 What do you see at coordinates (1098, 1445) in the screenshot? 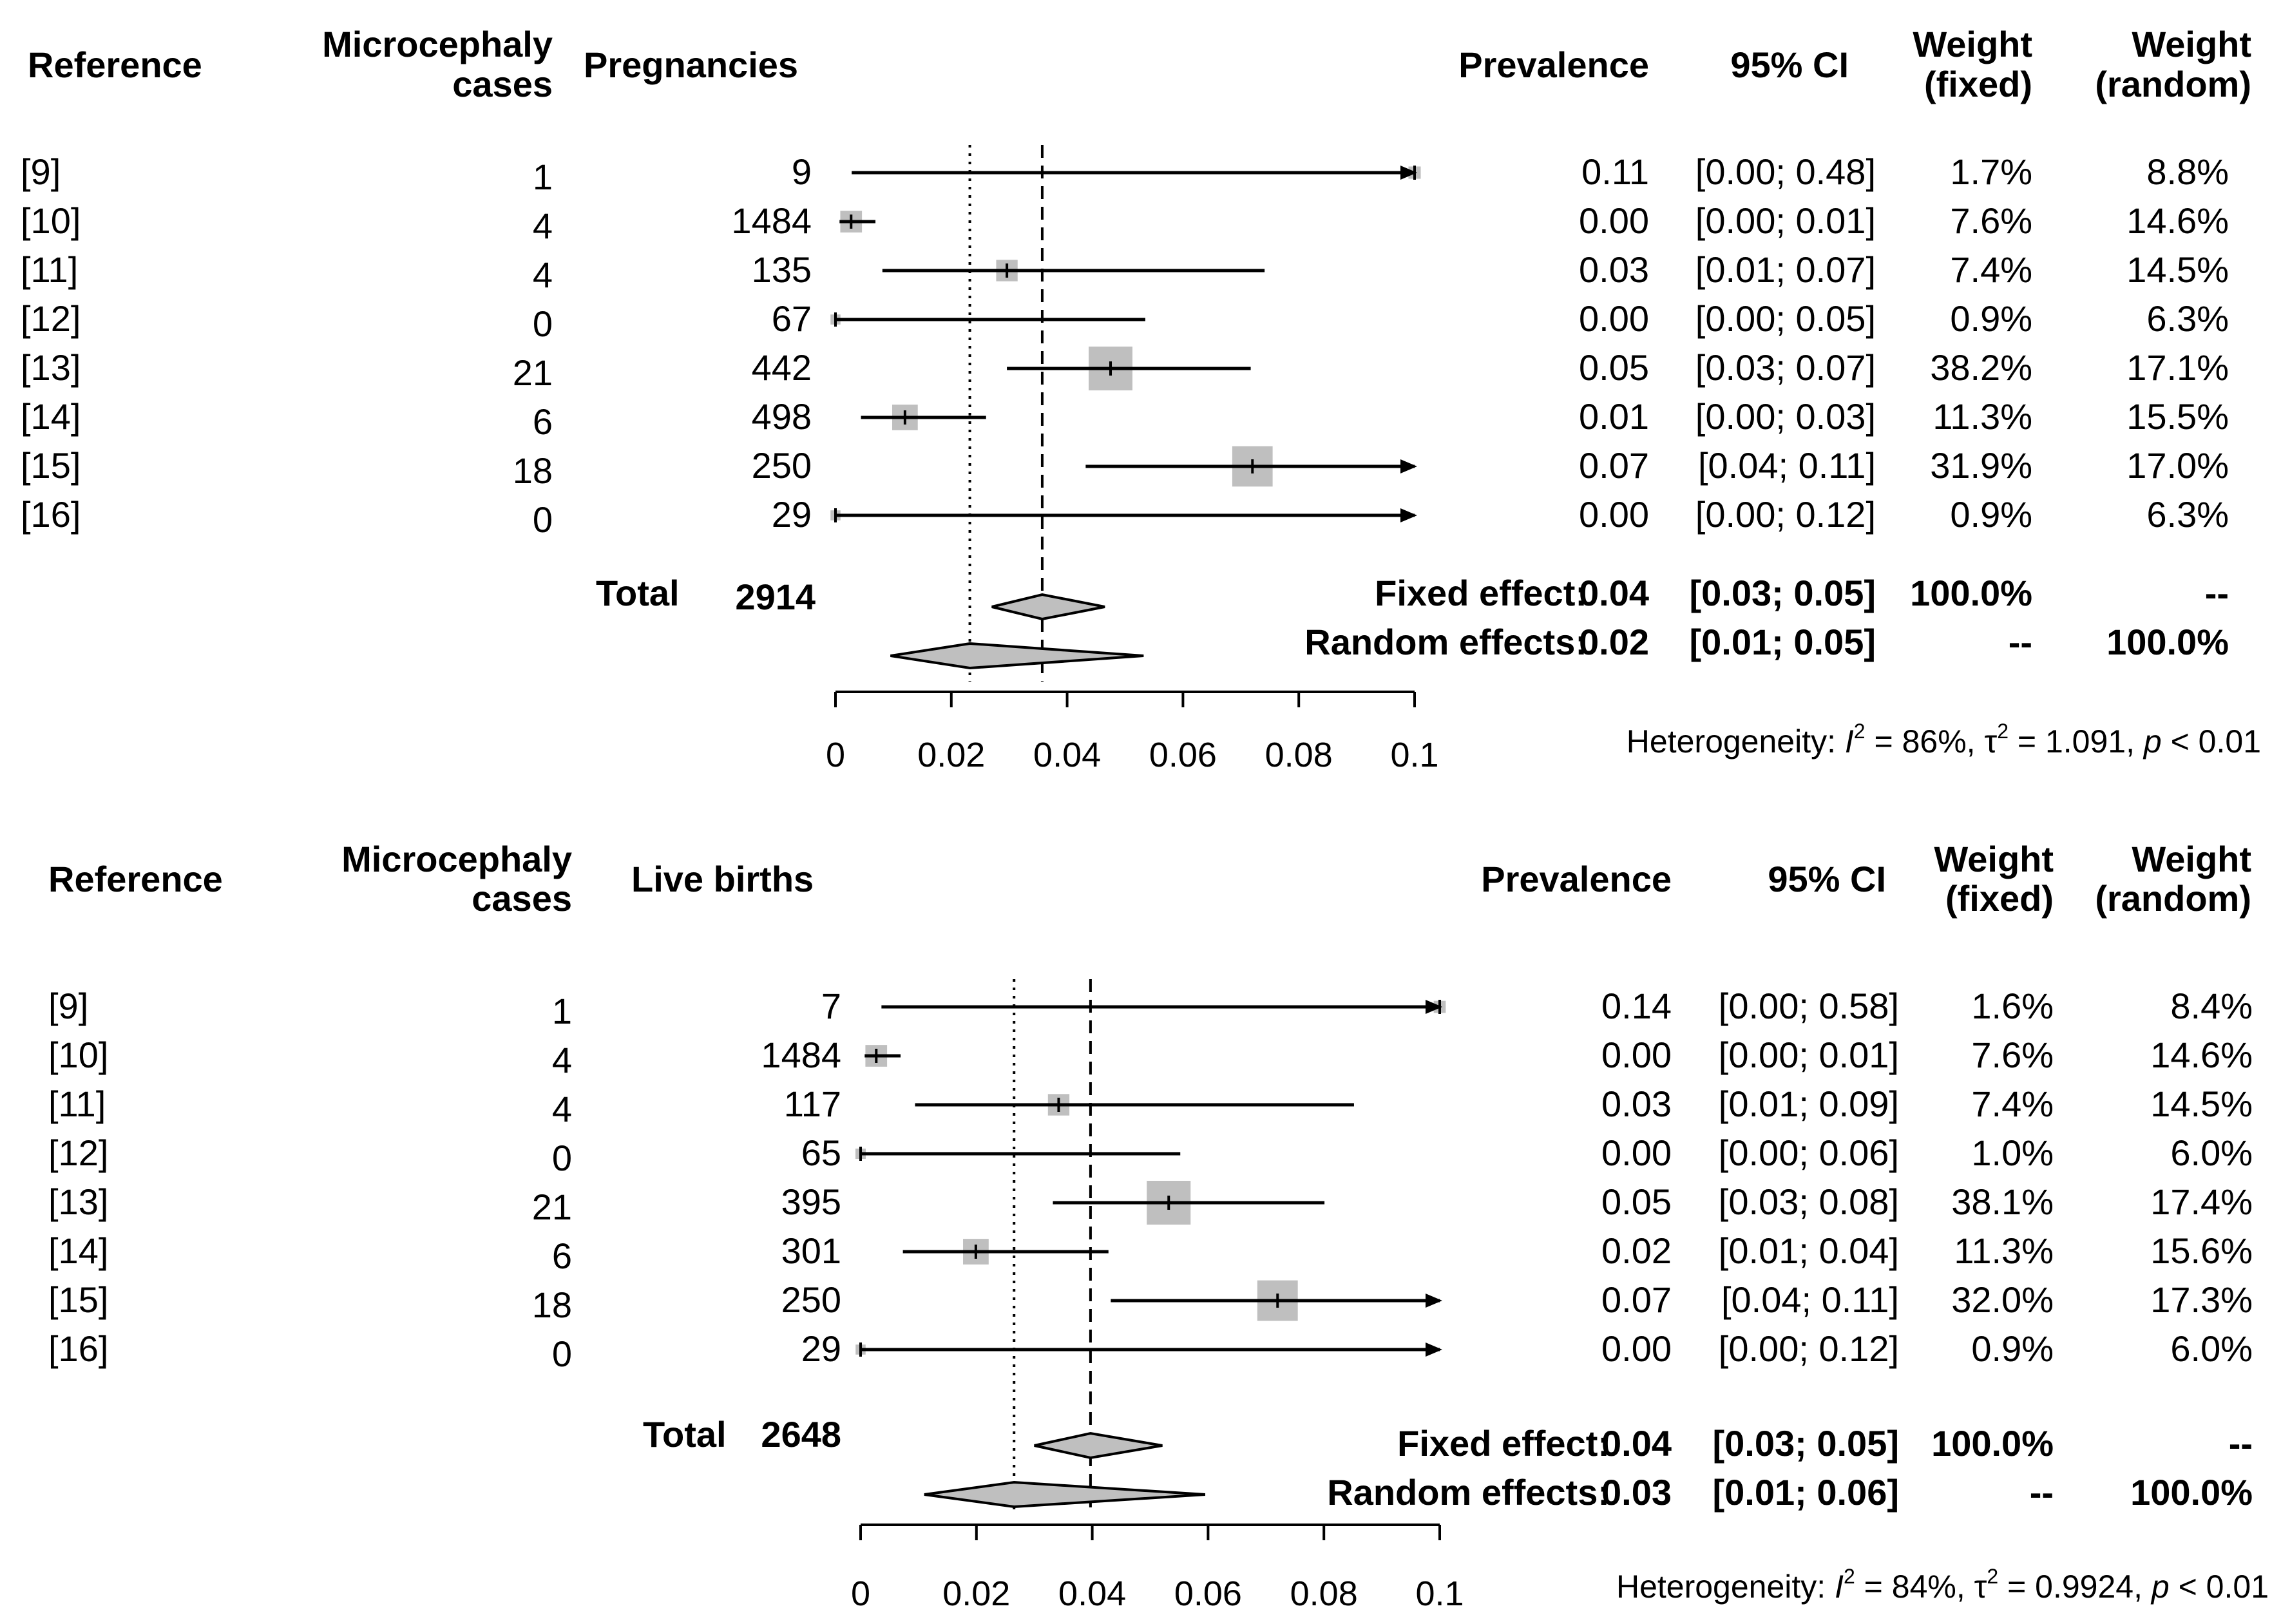
I see `fixed-effect-diamond` at bounding box center [1098, 1445].